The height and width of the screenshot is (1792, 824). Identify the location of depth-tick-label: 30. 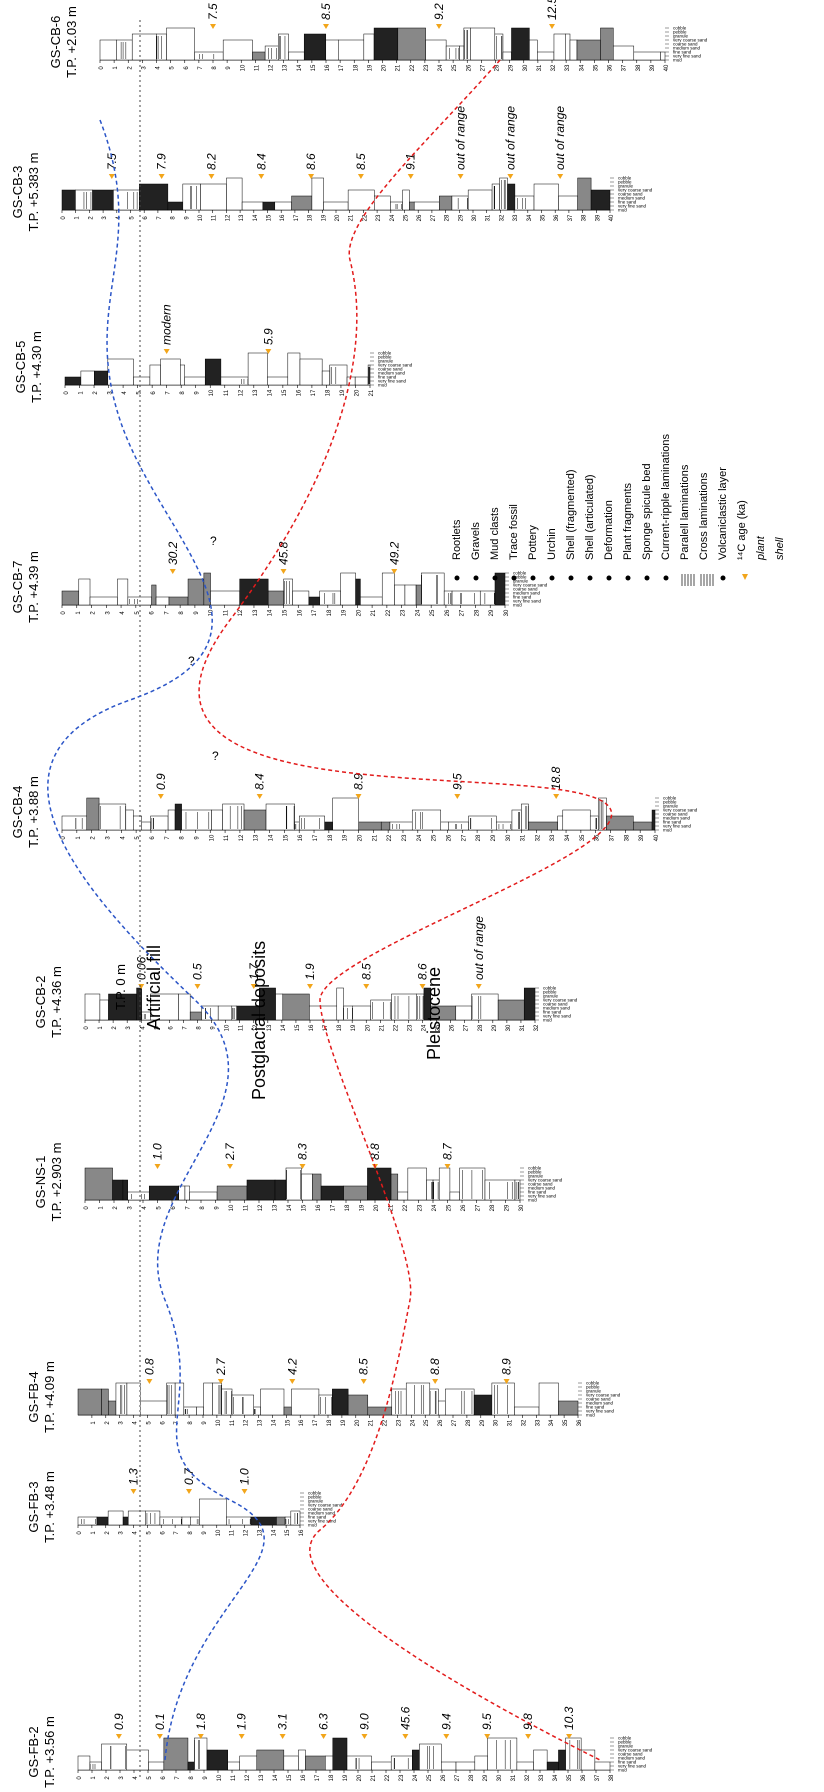
(500, 1777).